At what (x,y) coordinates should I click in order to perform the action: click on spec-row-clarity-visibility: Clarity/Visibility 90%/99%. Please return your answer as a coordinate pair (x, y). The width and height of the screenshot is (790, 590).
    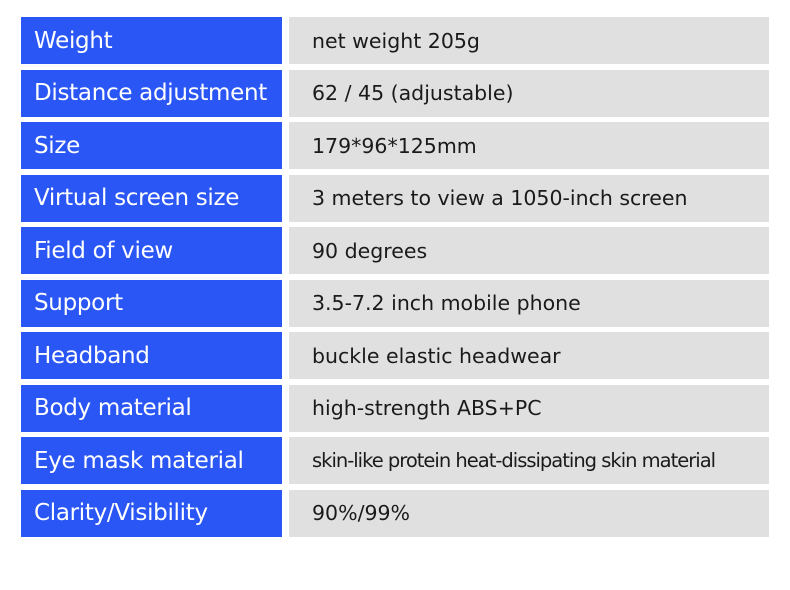
    Looking at the image, I should click on (395, 513).